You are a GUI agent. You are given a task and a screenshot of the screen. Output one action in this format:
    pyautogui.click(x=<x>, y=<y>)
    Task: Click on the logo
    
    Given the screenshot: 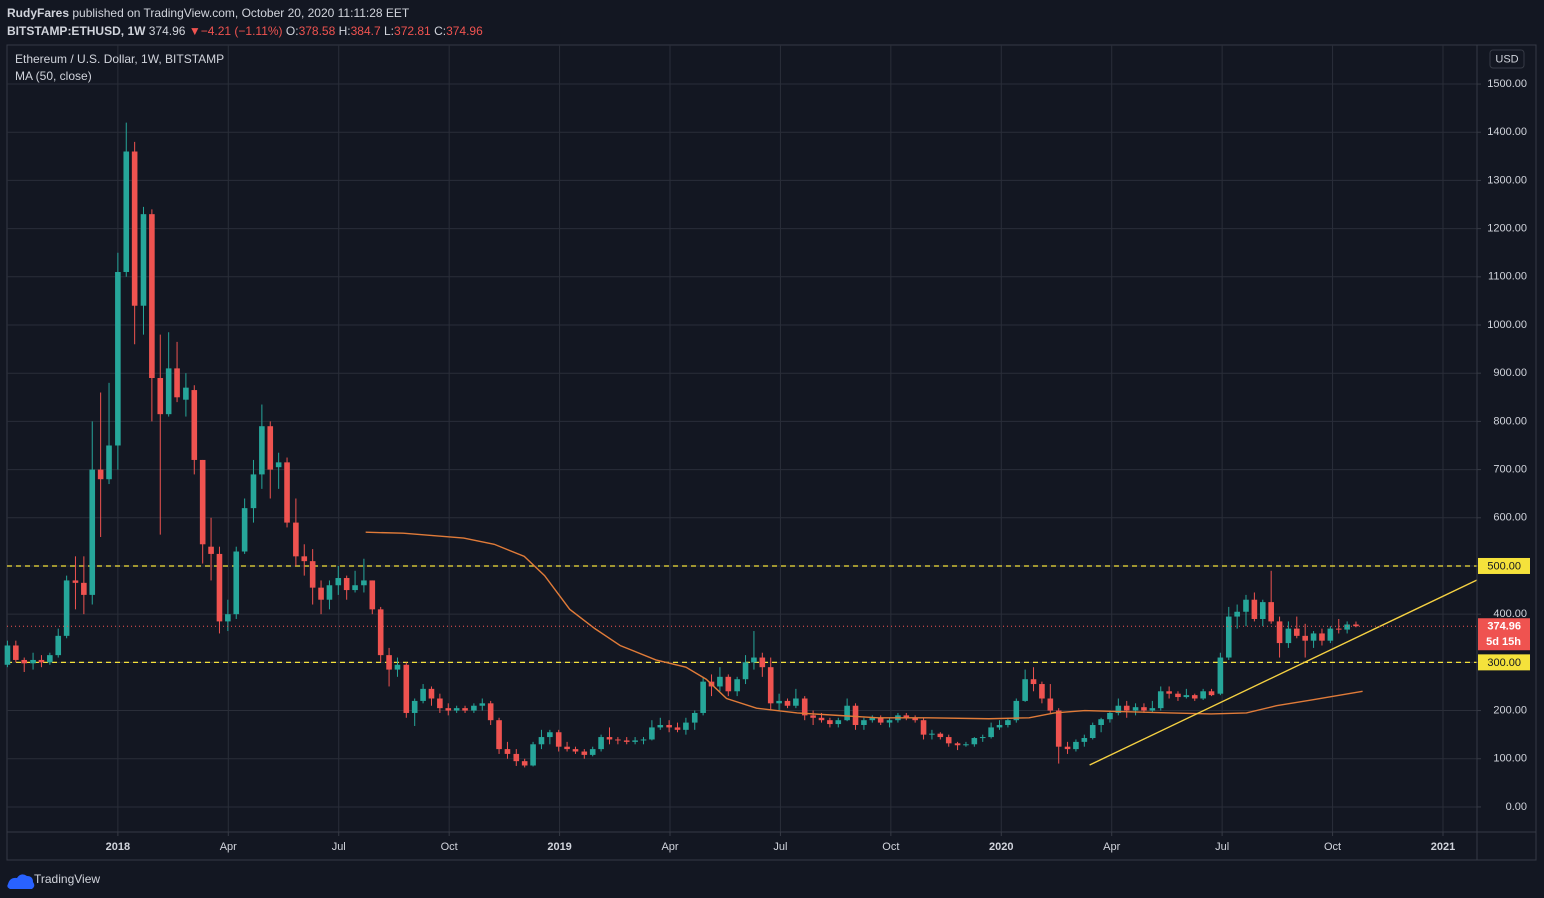 What is the action you would take?
    pyautogui.click(x=21, y=881)
    